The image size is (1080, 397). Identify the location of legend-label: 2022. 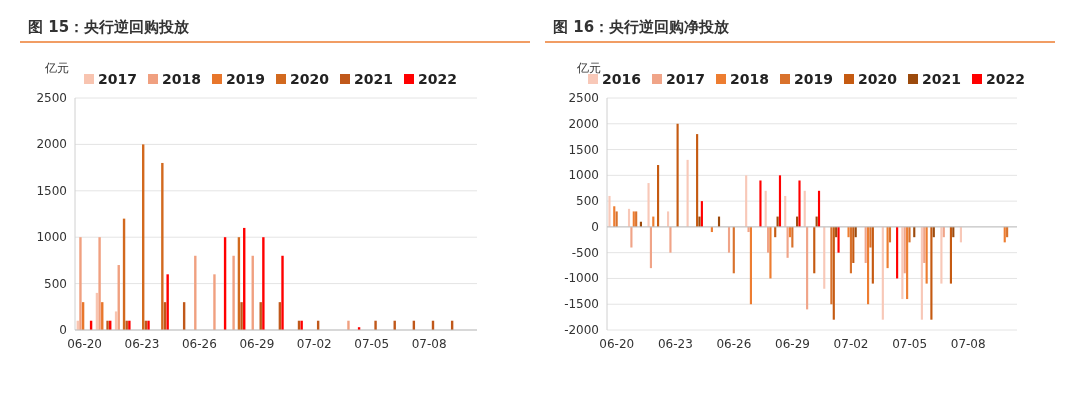
(1005, 79).